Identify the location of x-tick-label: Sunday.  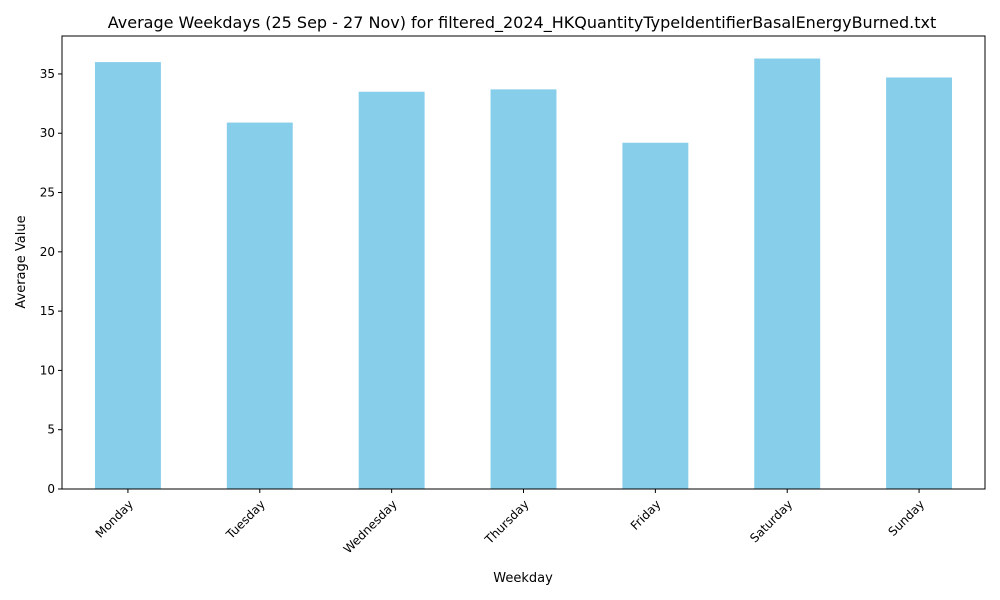
(907, 518).